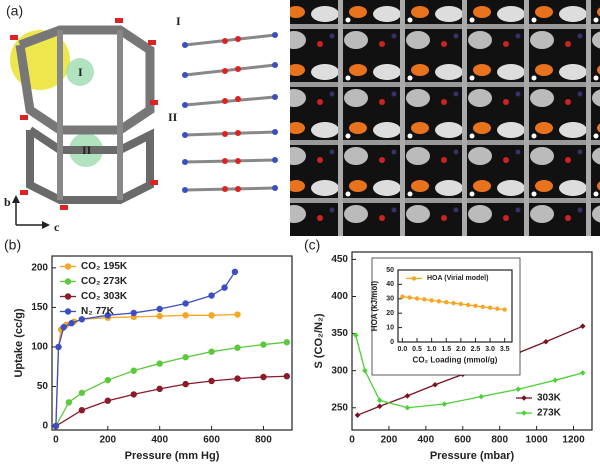  Describe the element at coordinates (172, 456) in the screenshot. I see `x-axis-label: Pressure (mm Hg)` at that location.